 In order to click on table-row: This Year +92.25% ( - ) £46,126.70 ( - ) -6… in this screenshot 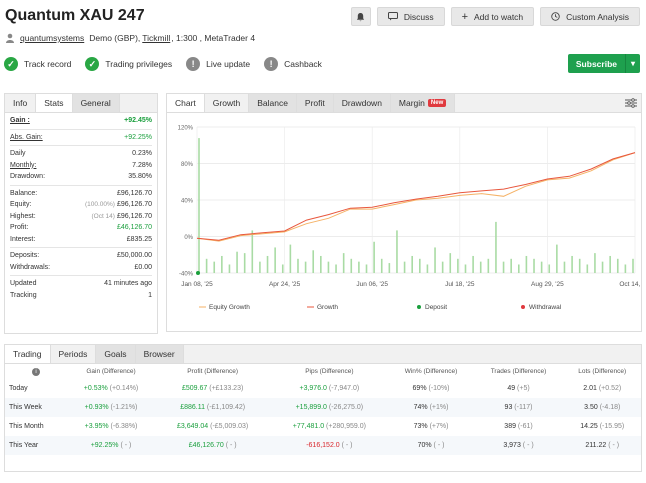, I will do `click(323, 445)`.